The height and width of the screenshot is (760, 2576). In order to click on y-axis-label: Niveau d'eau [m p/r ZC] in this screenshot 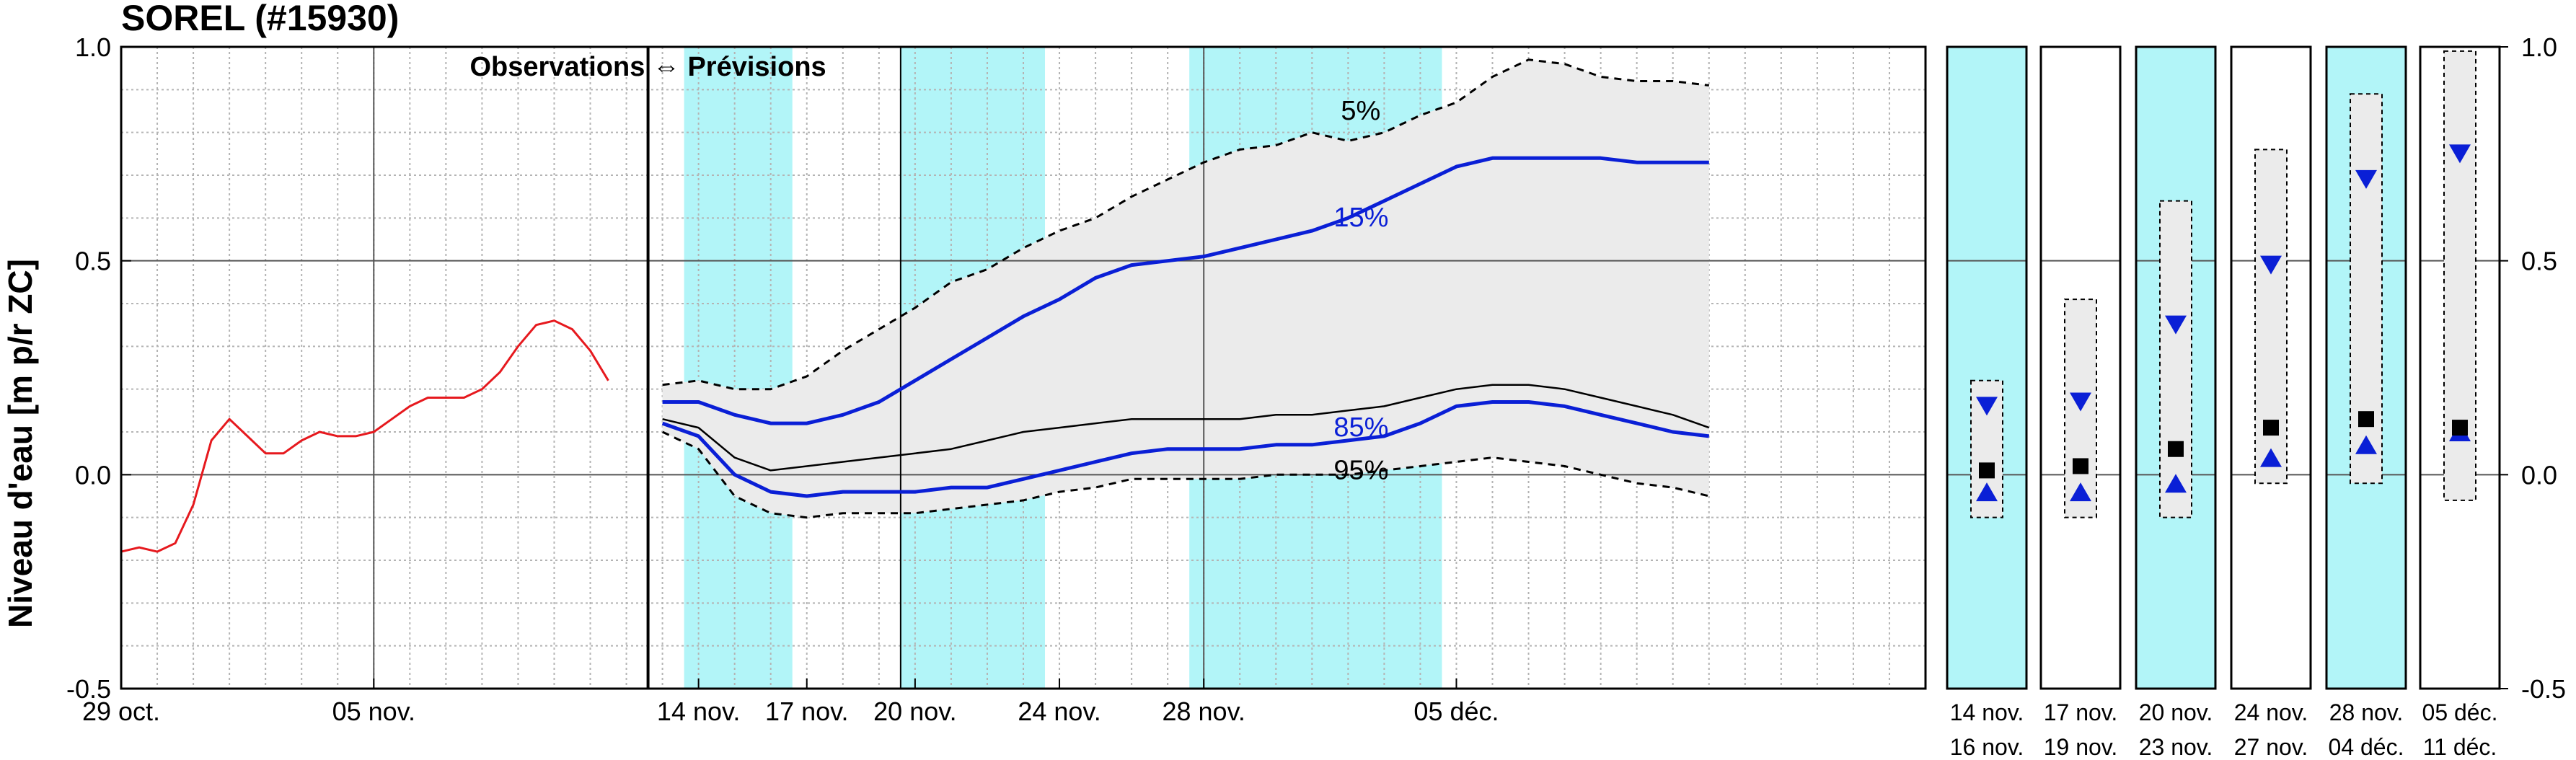, I will do `click(20, 443)`.